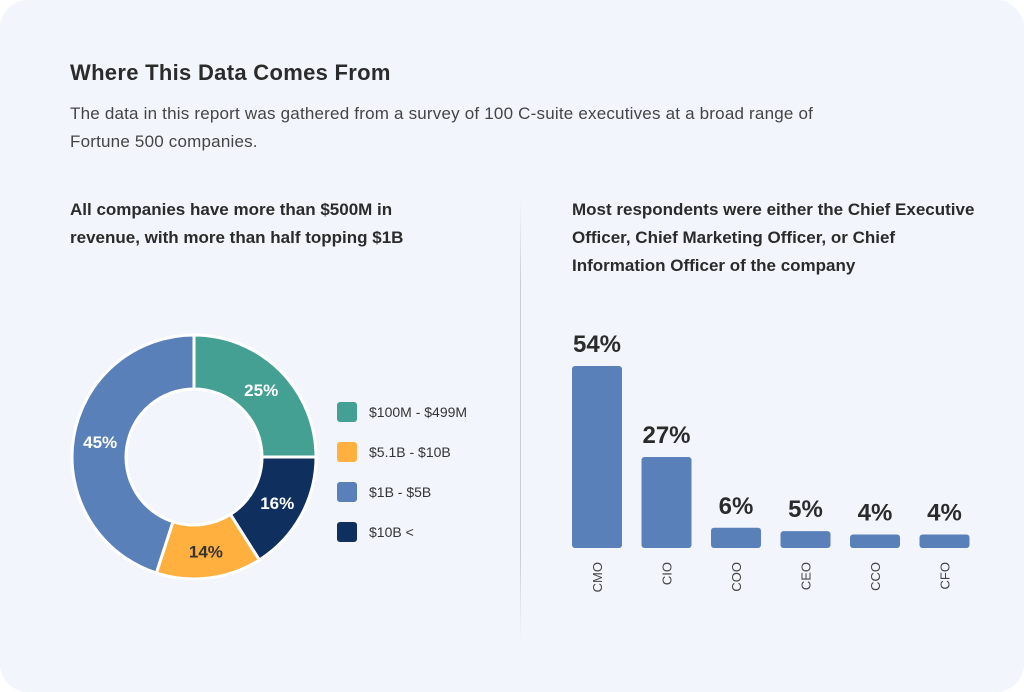  What do you see at coordinates (945, 575) in the screenshot?
I see `category-label: CFO` at bounding box center [945, 575].